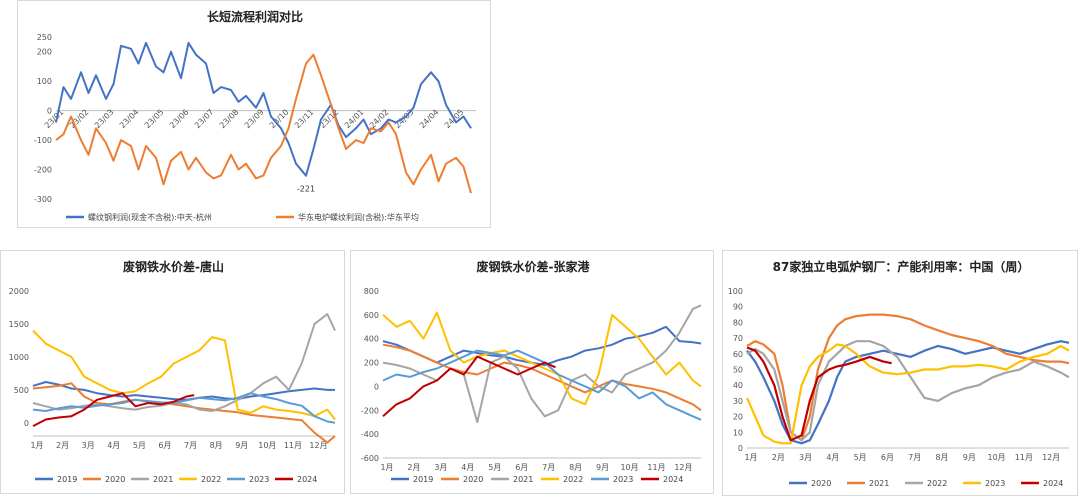 Image resolution: width=1080 pixels, height=498 pixels. Describe the element at coordinates (19, 324) in the screenshot. I see `y-tick-label: 1500` at that location.